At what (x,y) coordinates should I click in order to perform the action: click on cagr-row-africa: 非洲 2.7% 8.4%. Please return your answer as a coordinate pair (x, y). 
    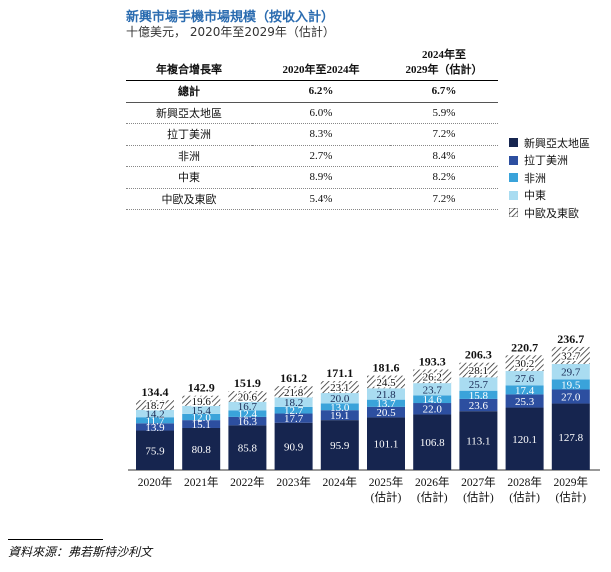
    Looking at the image, I should click on (312, 156).